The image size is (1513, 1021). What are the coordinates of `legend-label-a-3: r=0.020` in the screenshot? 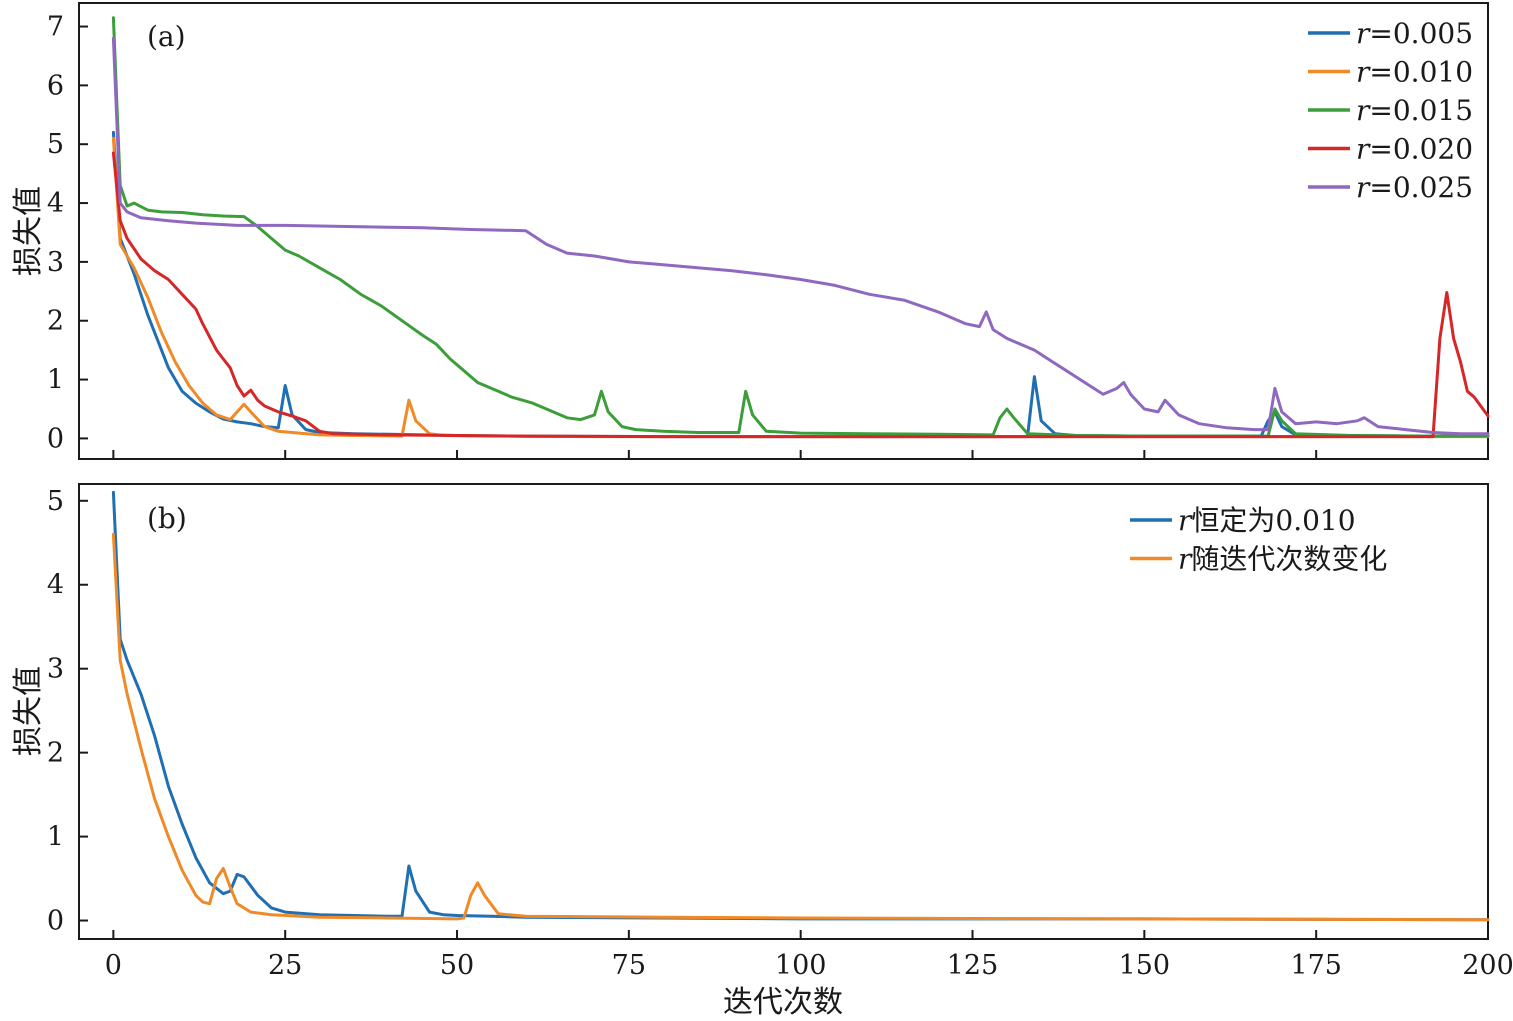 It's located at (1414, 149).